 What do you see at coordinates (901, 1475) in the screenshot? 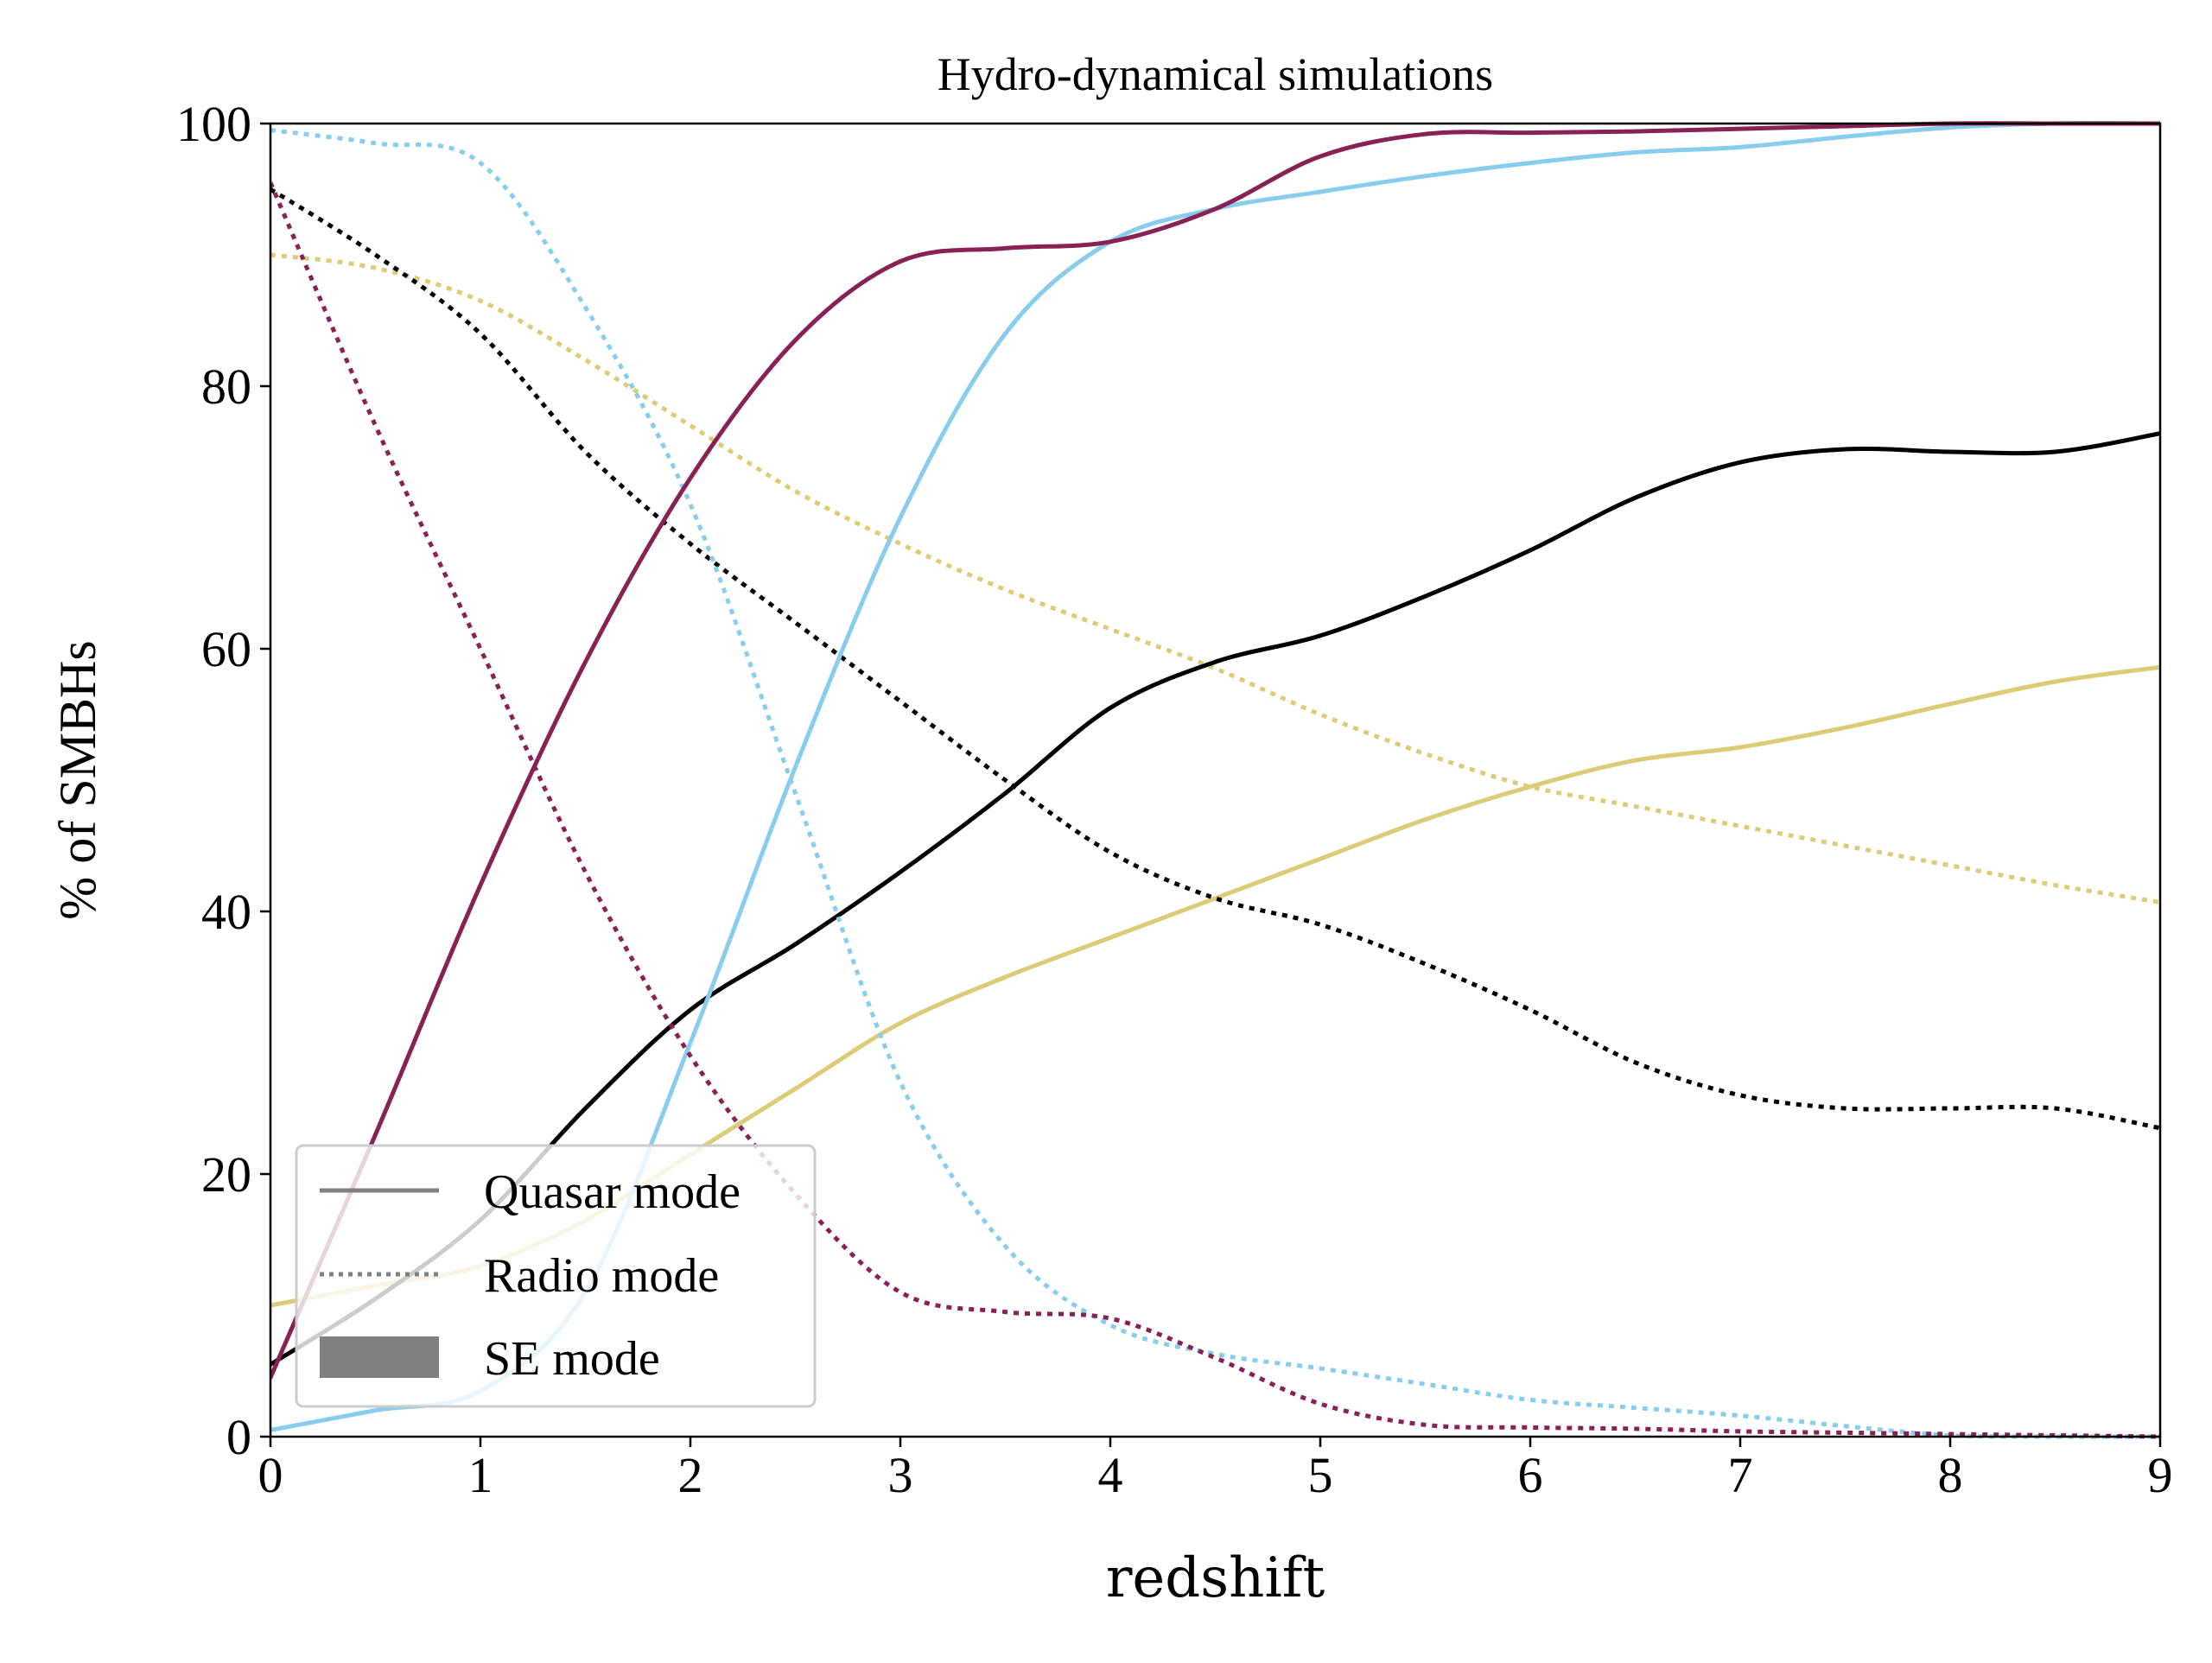
I see `x-tick-label: 3` at bounding box center [901, 1475].